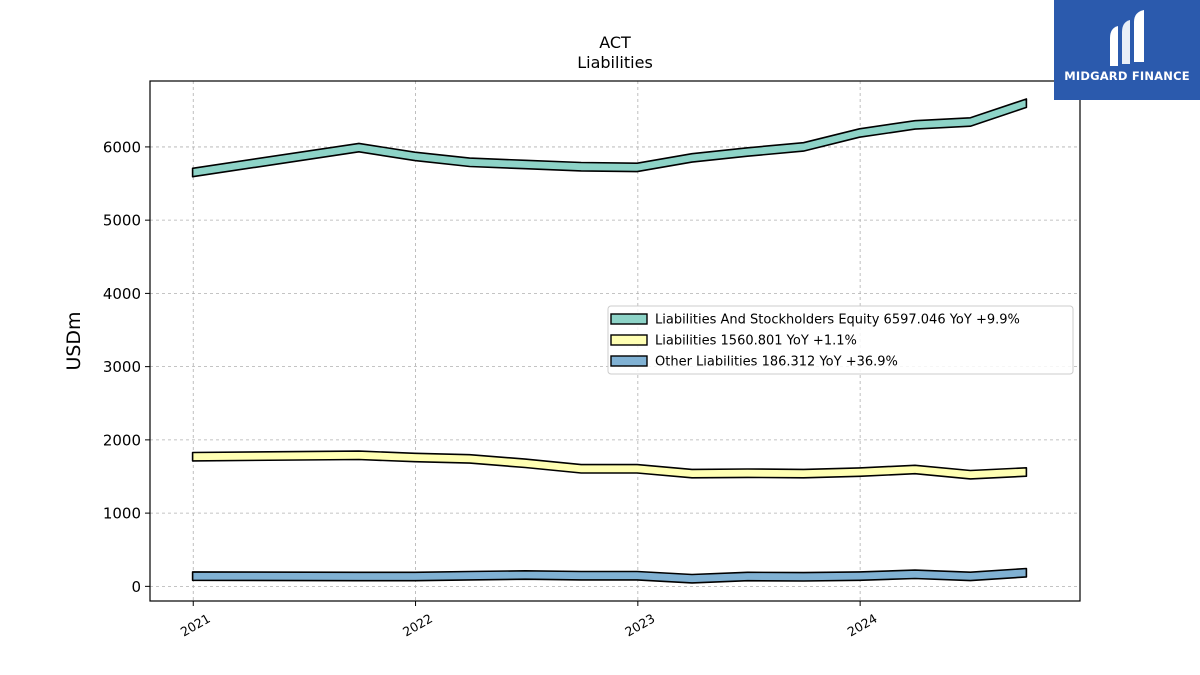 The image size is (1200, 675). What do you see at coordinates (136, 587) in the screenshot?
I see `y-tick-label: 0` at bounding box center [136, 587].